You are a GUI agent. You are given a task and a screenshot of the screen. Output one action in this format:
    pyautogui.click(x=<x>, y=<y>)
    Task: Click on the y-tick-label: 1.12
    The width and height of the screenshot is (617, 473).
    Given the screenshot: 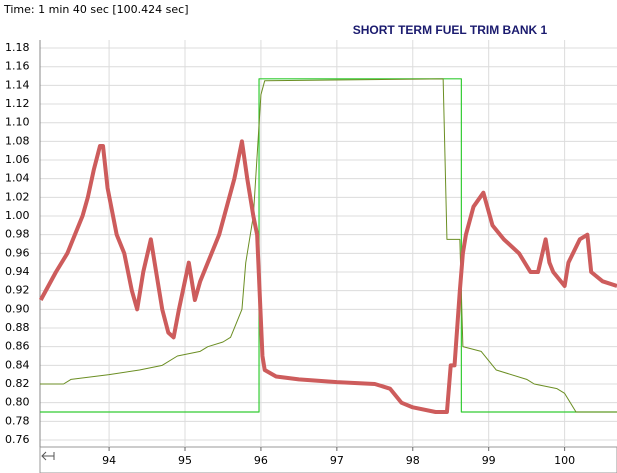 What is the action you would take?
    pyautogui.click(x=17, y=103)
    